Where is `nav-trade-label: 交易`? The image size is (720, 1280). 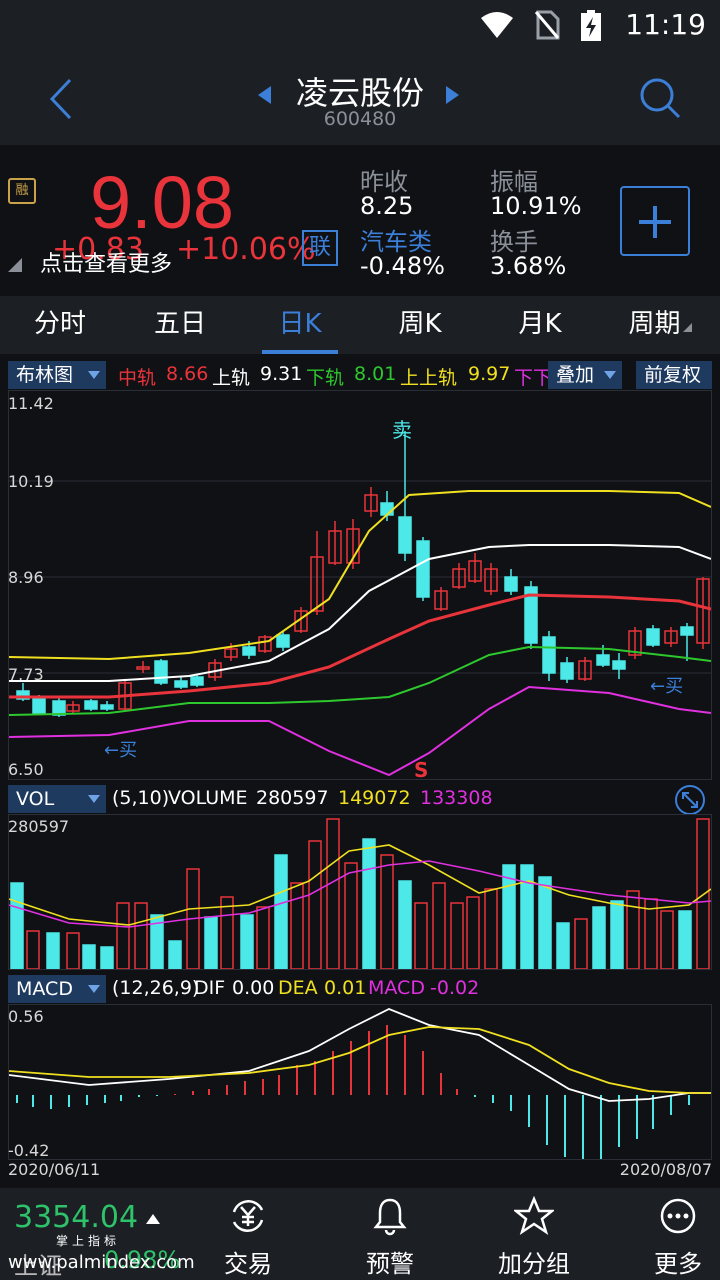
nav-trade-label: 交易 is located at coordinates (248, 1264).